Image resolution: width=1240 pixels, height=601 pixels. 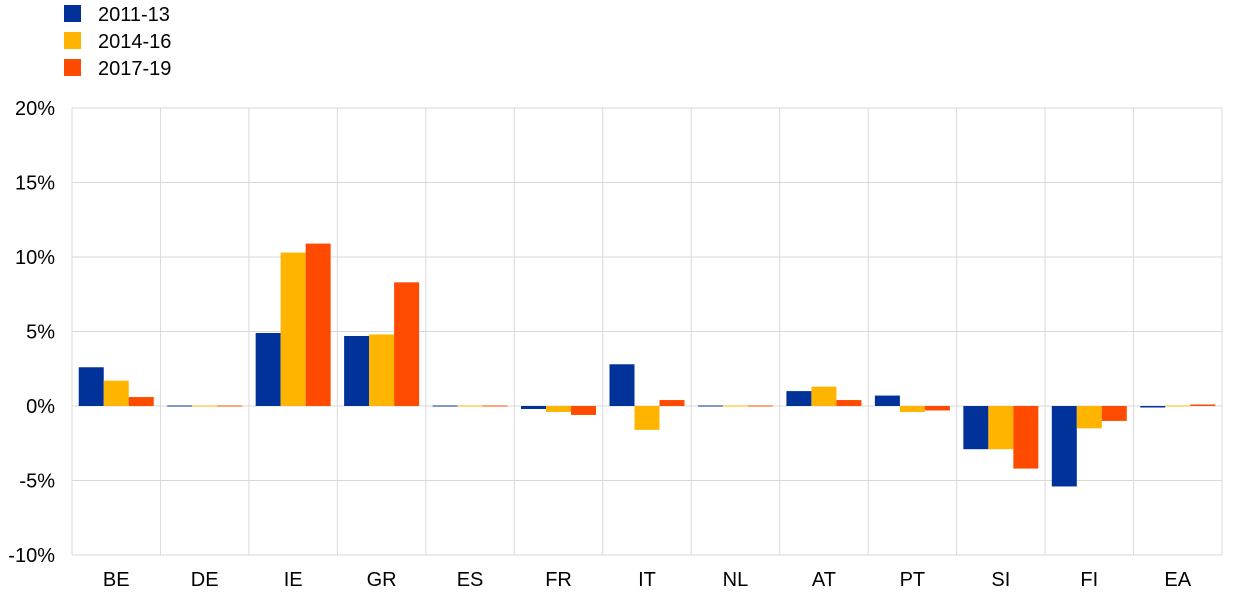 I want to click on legend: 2011-13 2014-16 2017-19, so click(x=117, y=42).